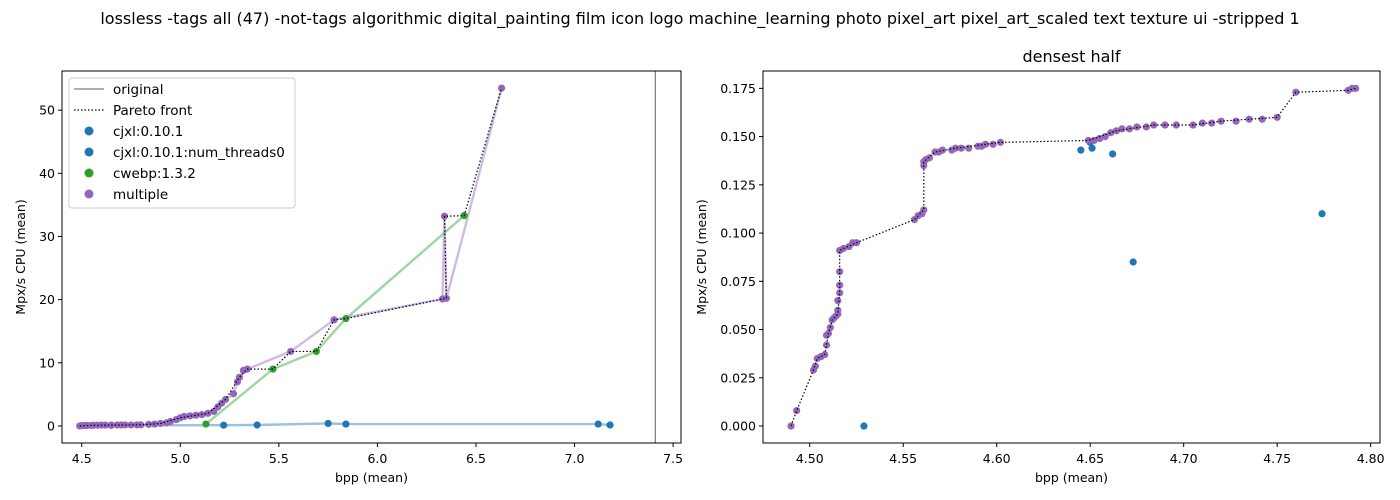  I want to click on x-tick-label: 7.5, so click(673, 458).